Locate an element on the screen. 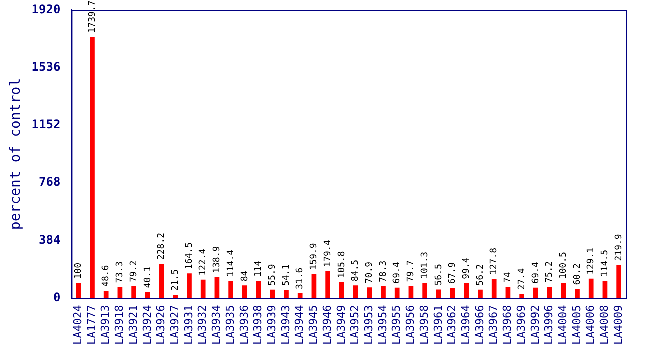  data-label: 27.4 is located at coordinates (522, 279).